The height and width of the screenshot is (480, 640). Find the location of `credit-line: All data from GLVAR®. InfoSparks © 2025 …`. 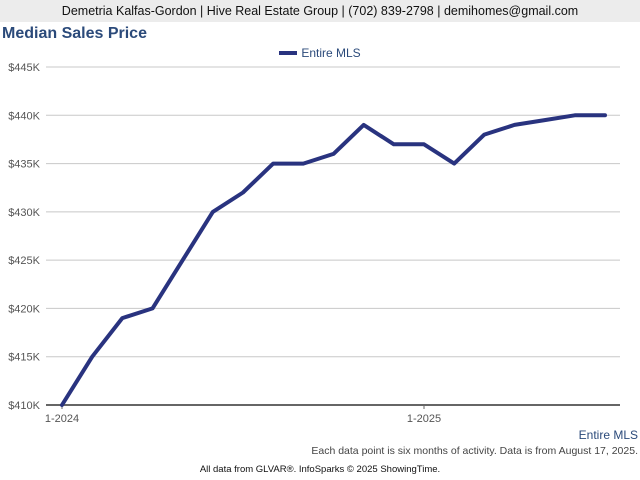

credit-line: All data from GLVAR®. InfoSparks © 2025 … is located at coordinates (320, 469).